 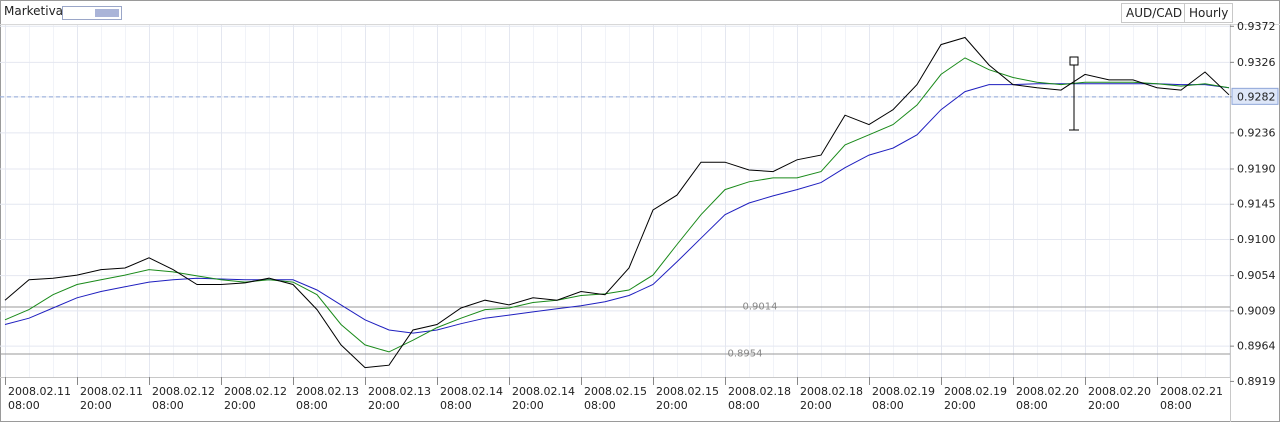 I want to click on symbol-label: AUD/CAD, so click(x=1154, y=13).